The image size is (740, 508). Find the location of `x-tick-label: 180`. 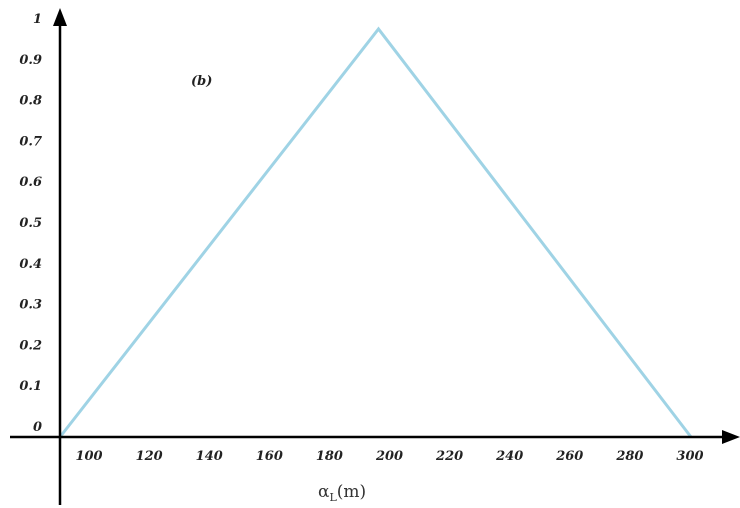

x-tick-label: 180 is located at coordinates (329, 456).